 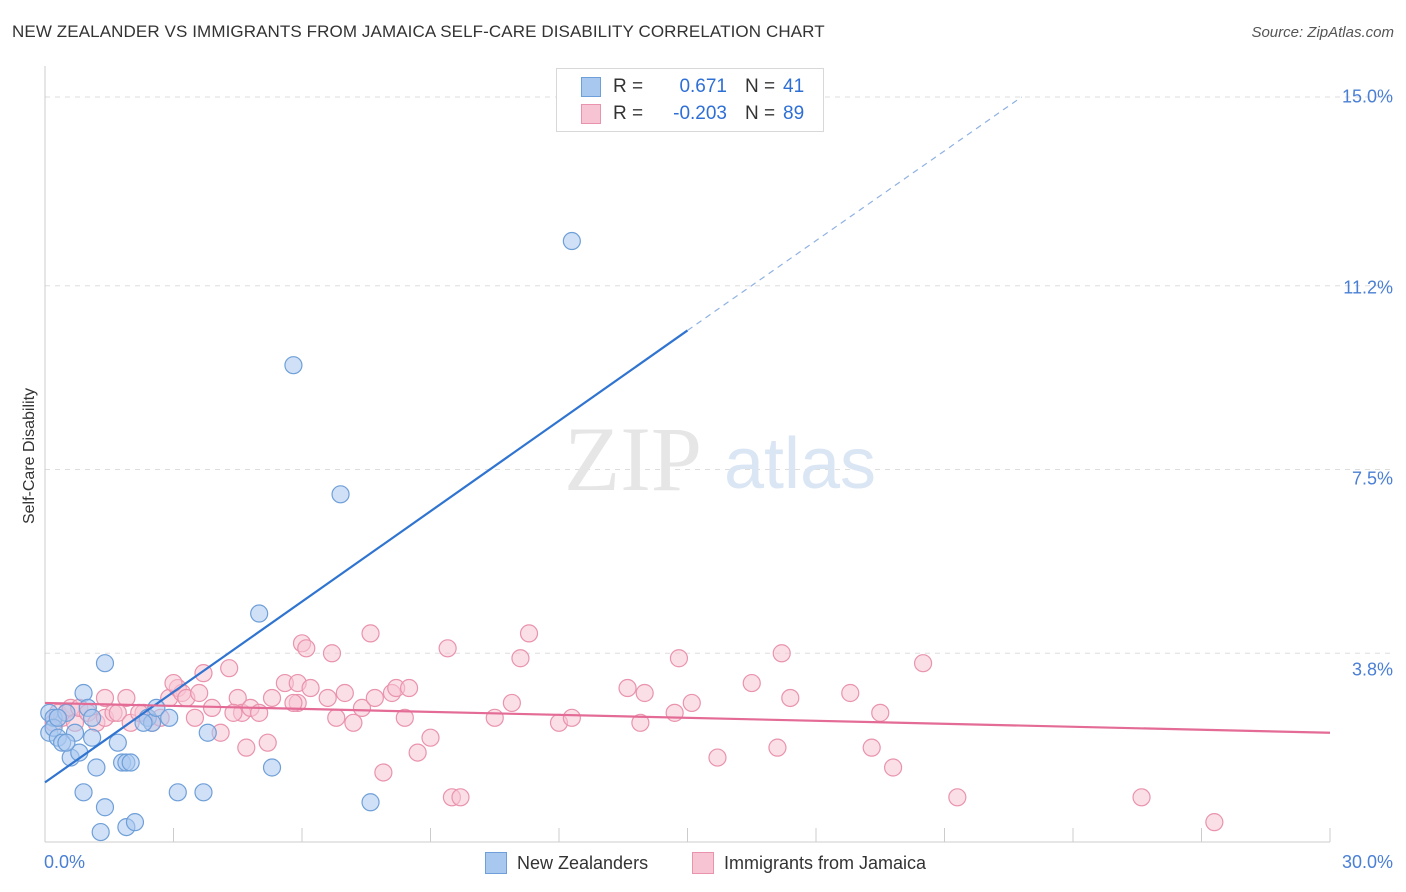 I want to click on bottom-legend-swatch-pink, so click(x=703, y=863).